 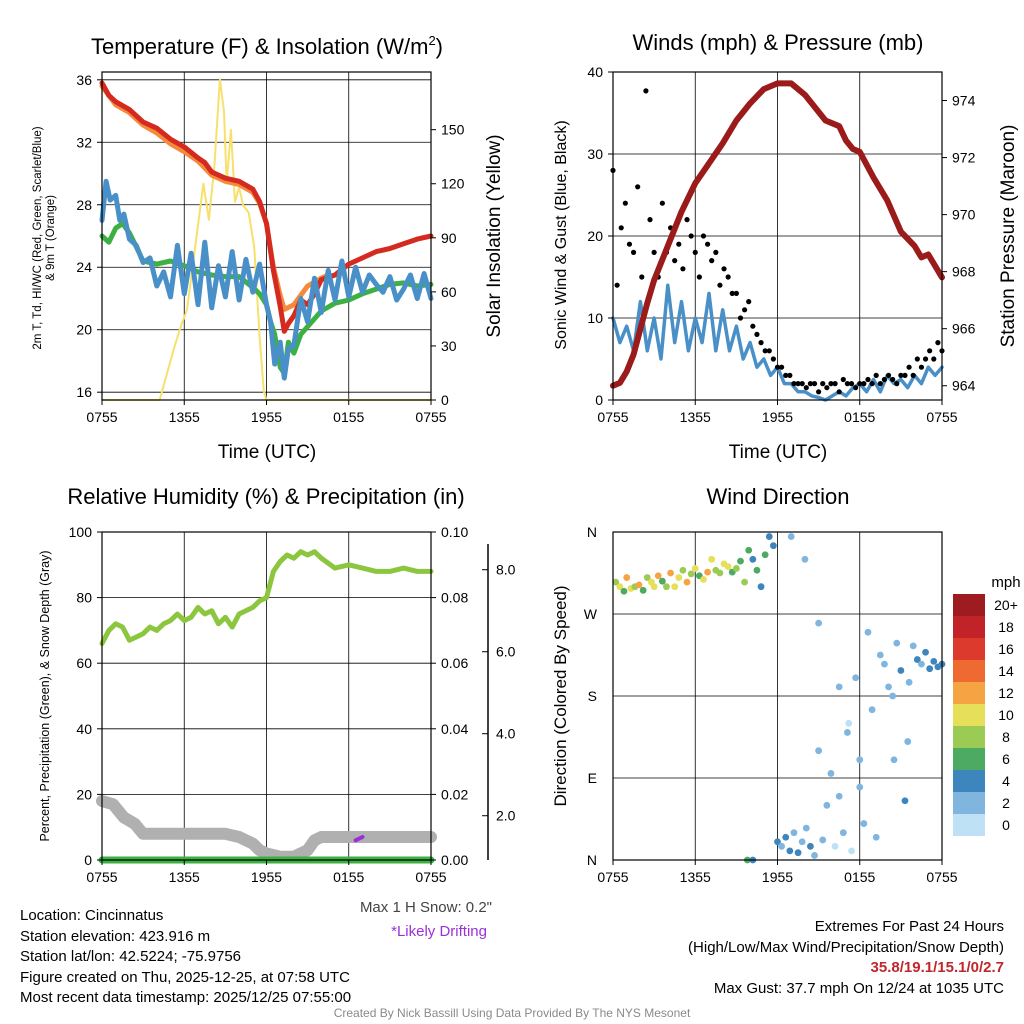 I want to click on series-pressure, so click(x=777, y=234).